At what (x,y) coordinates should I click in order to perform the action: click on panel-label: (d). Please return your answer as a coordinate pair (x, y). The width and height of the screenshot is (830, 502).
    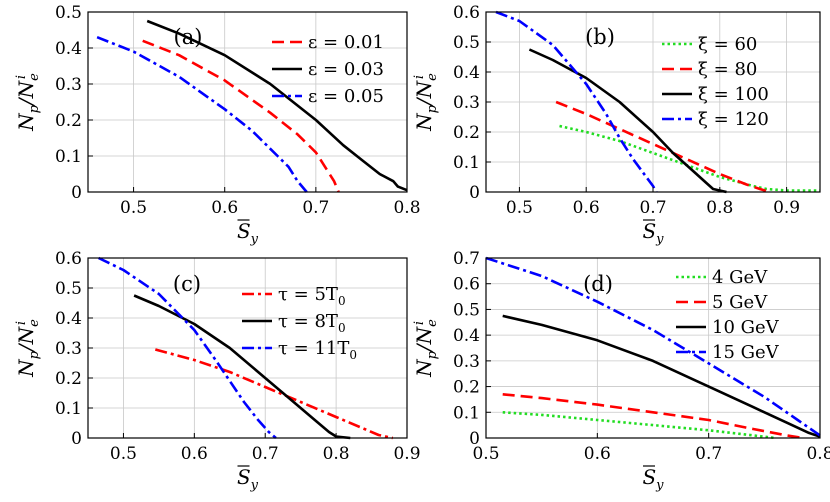
    Looking at the image, I should click on (598, 284).